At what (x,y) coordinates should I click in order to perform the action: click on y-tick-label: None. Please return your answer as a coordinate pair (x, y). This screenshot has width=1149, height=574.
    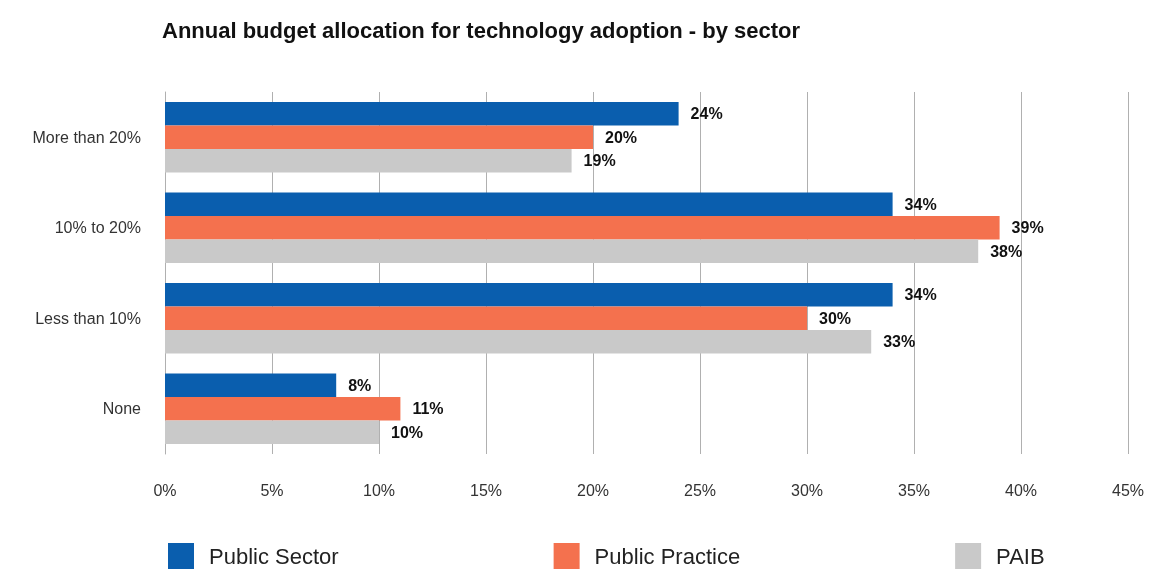
    Looking at the image, I should click on (122, 409).